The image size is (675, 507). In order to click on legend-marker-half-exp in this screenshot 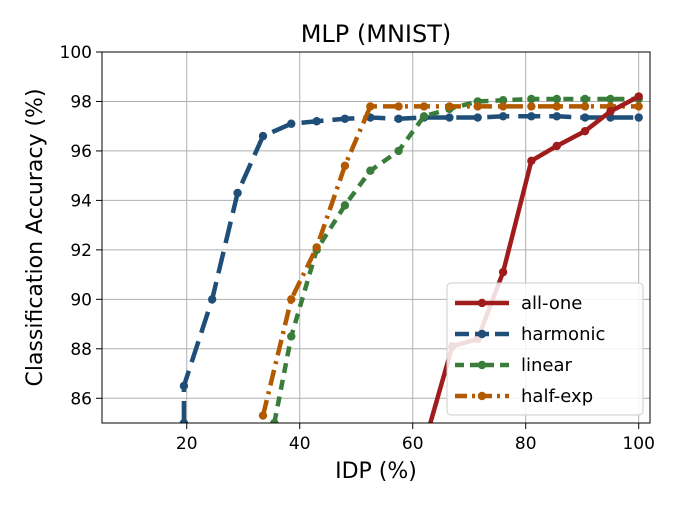, I will do `click(482, 396)`.